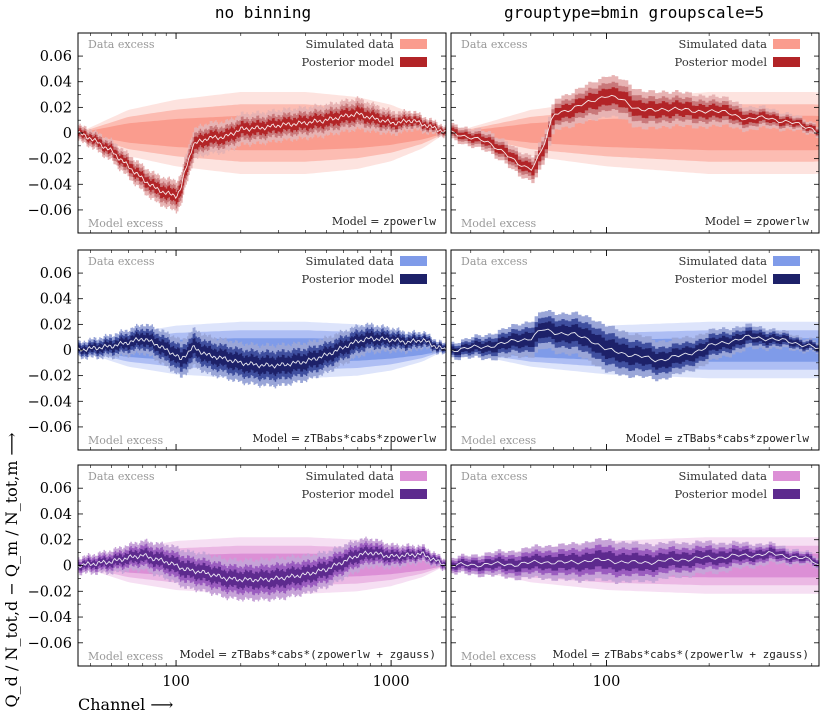 This screenshot has width=822, height=716. I want to click on x-axis-label: Channel ⟶, so click(125, 704).